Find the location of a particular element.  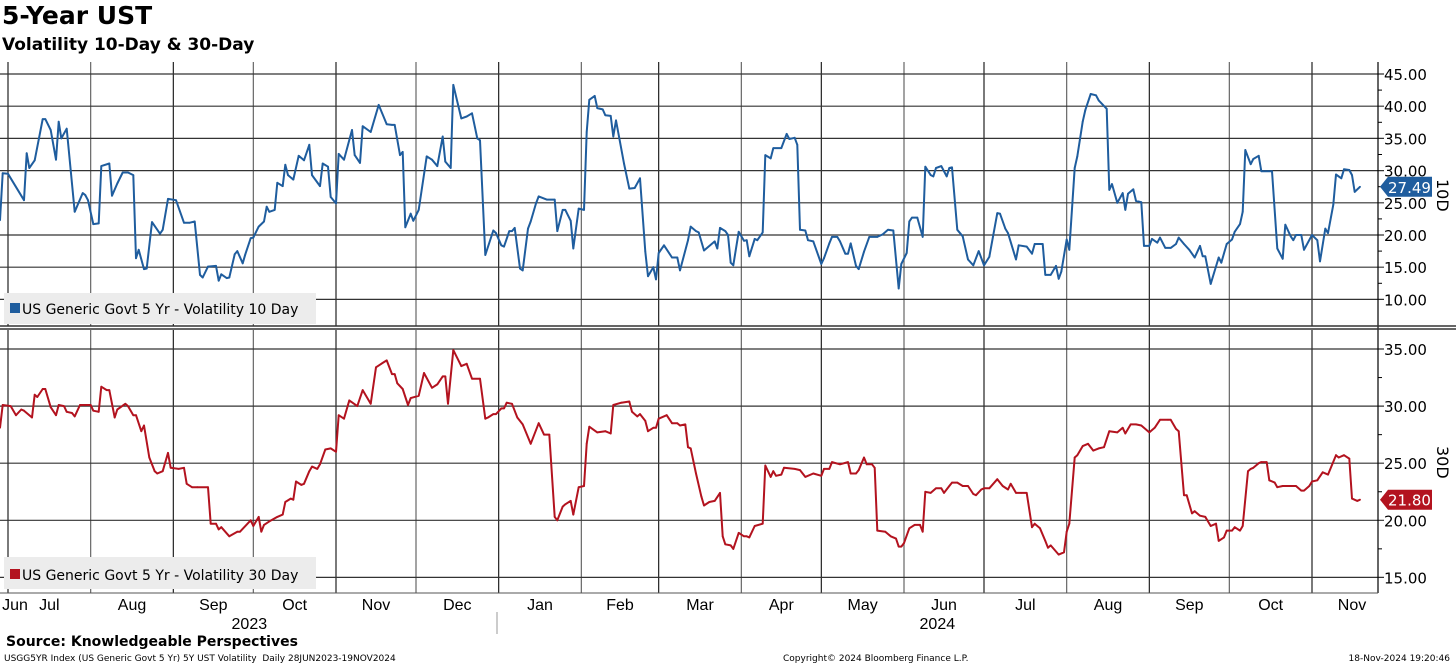

y-tick-label: 35.00 is located at coordinates (1405, 350).